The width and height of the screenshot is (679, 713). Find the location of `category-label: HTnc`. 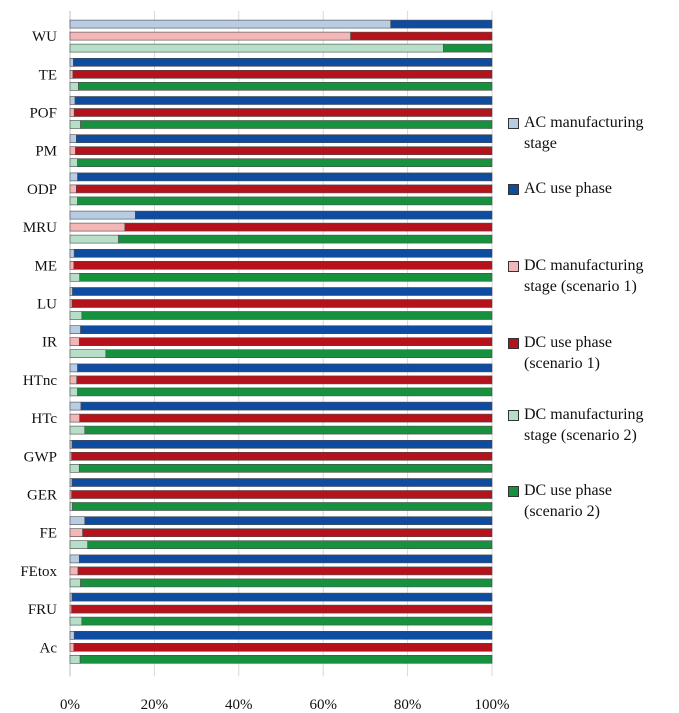

category-label: HTnc is located at coordinates (40, 381).